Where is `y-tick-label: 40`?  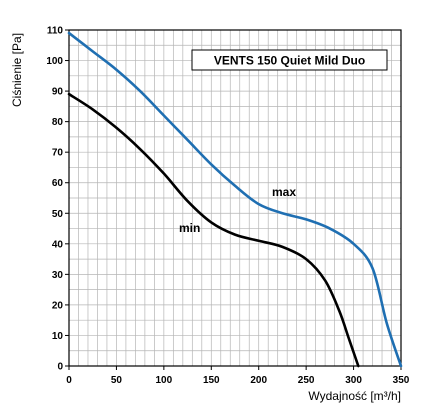
y-tick-label: 40 is located at coordinates (58, 244).